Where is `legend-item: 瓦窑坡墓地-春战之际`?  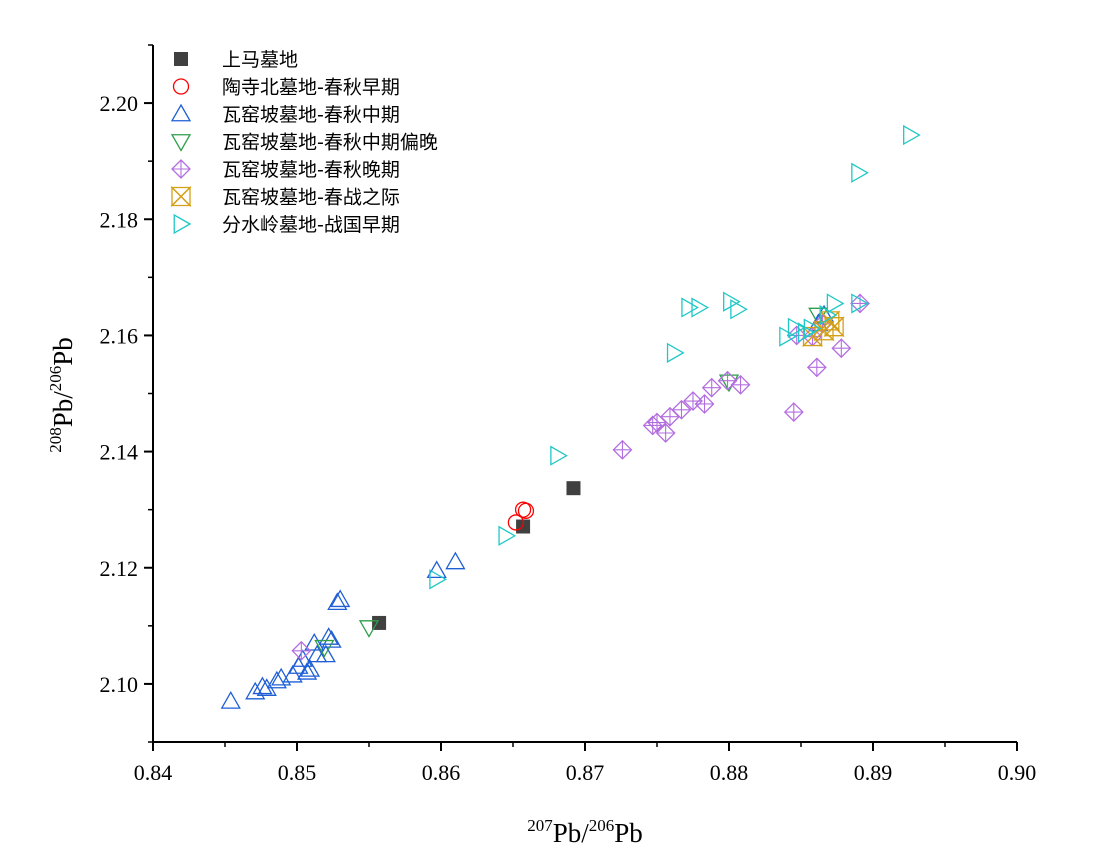
legend-item: 瓦窑坡墓地-春战之际 is located at coordinates (285, 197).